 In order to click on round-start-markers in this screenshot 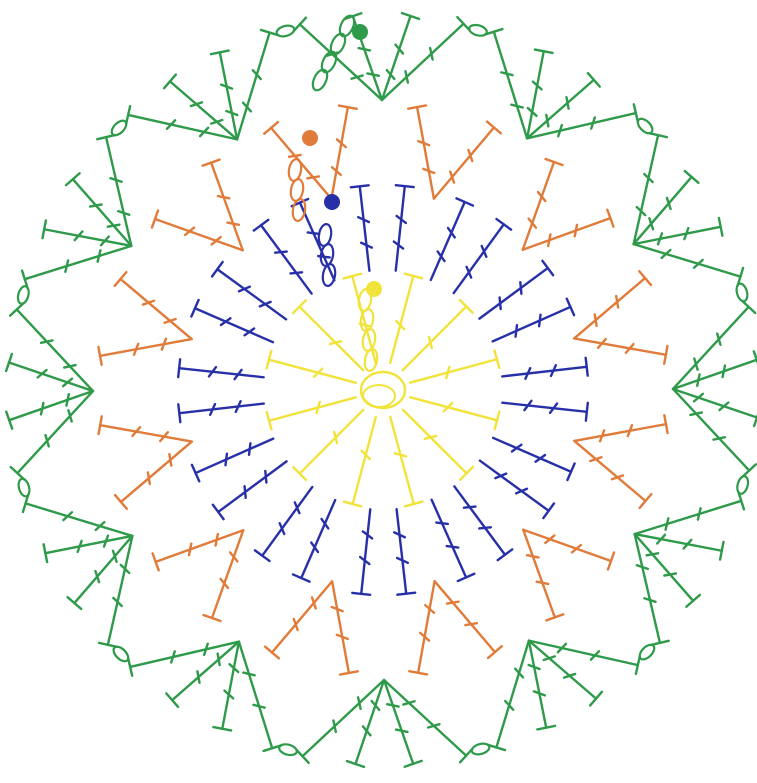, I will do `click(342, 160)`.